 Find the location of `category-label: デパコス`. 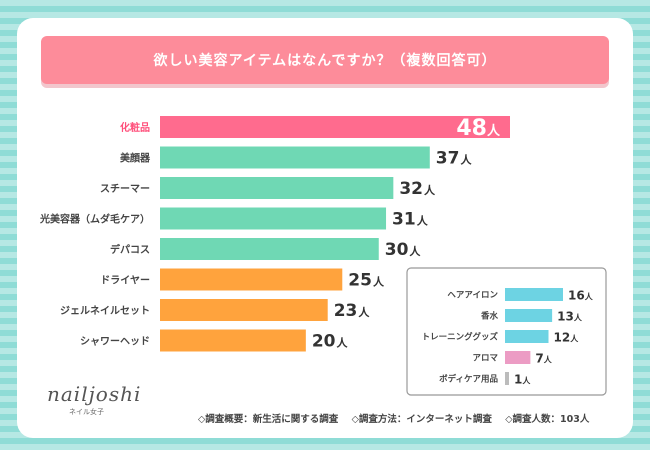

category-label: デパコス is located at coordinates (130, 249).